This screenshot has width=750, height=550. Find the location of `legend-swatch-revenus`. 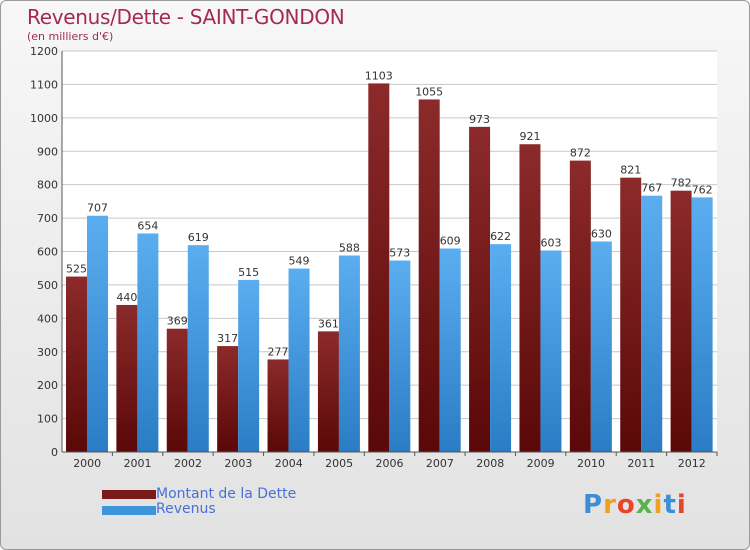

legend-swatch-revenus is located at coordinates (129, 510).